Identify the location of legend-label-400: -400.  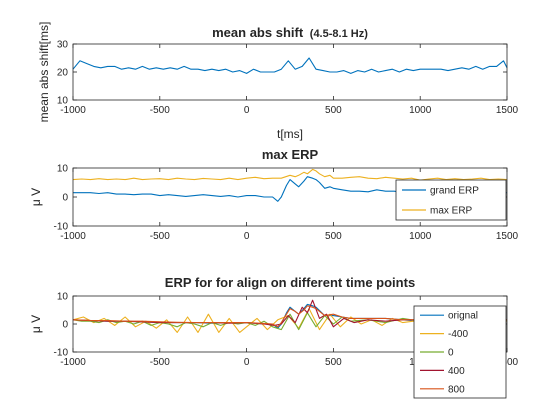
(458, 334).